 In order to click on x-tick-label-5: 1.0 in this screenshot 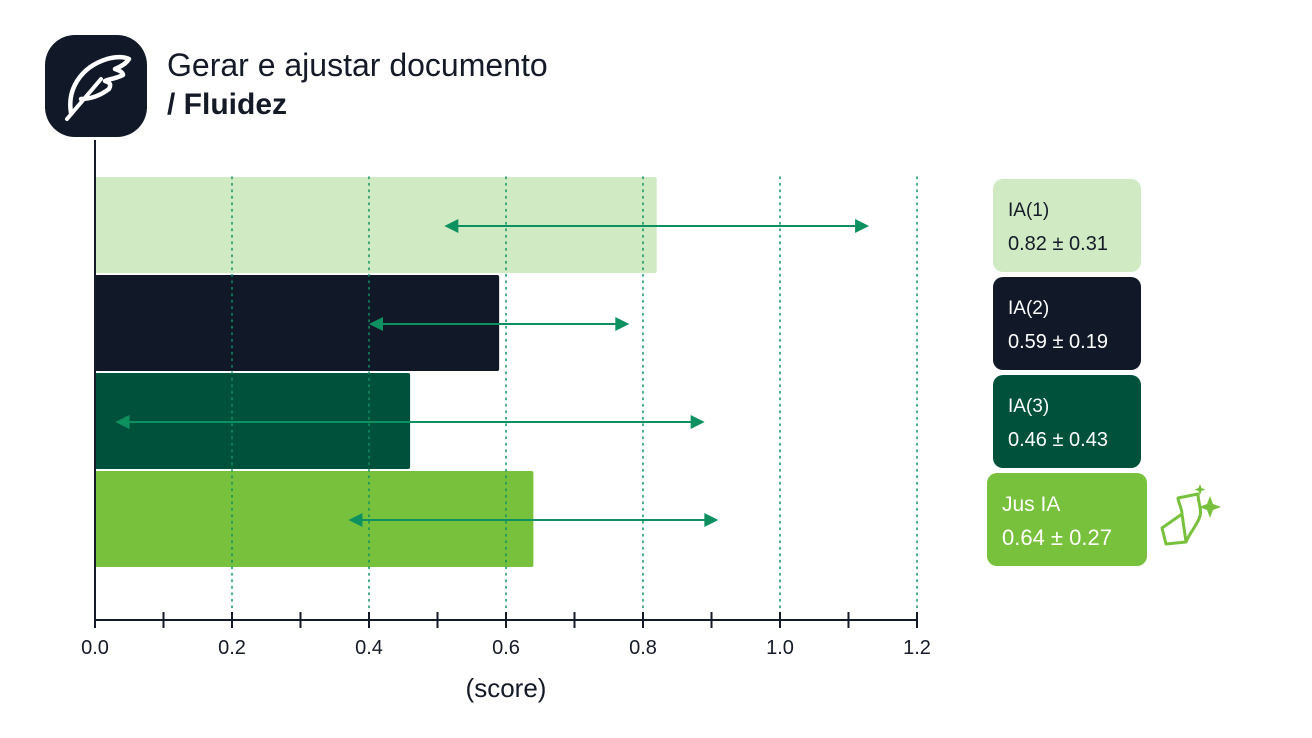, I will do `click(780, 648)`.